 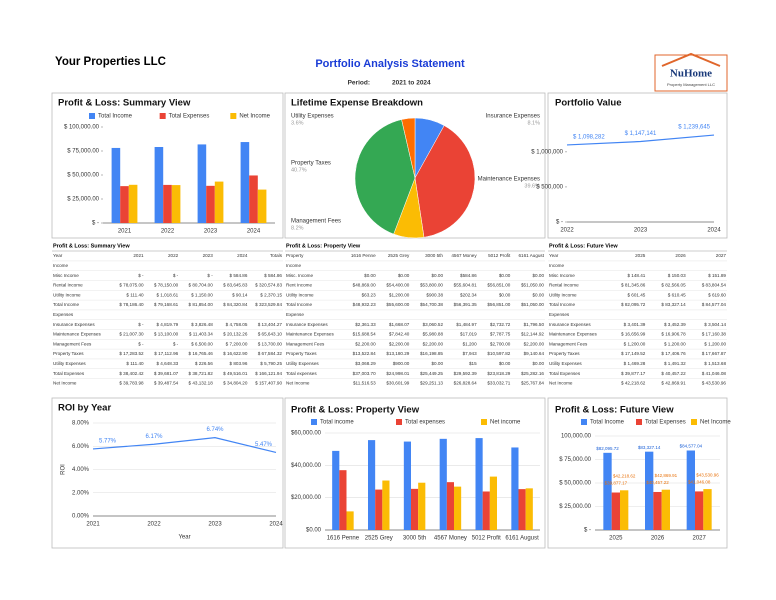 What do you see at coordinates (563, 294) in the screenshot?
I see `table-cell: Utility Income` at bounding box center [563, 294].